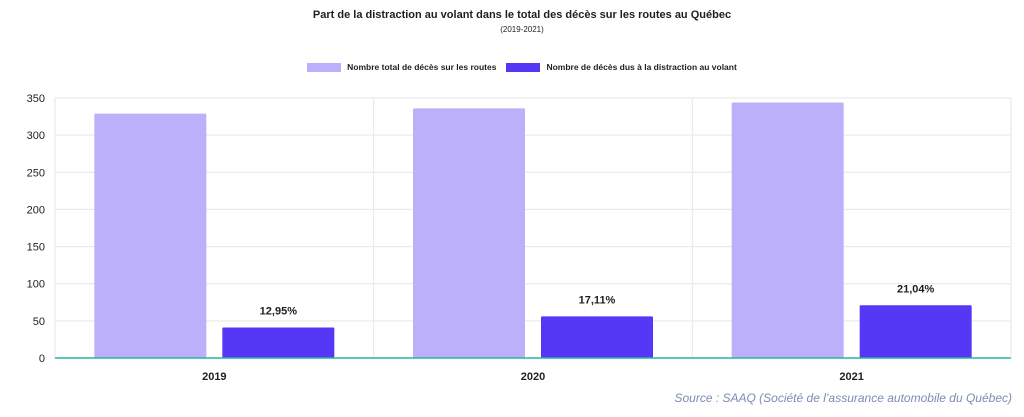 This screenshot has height=417, width=1024. Describe the element at coordinates (36, 99) in the screenshot. I see `y-tick-label: 350` at that location.